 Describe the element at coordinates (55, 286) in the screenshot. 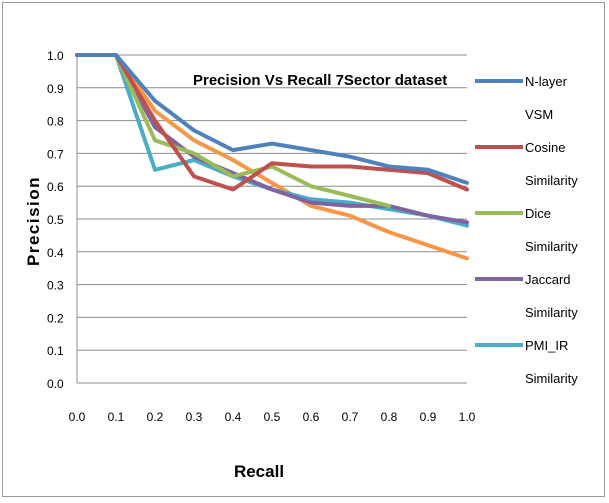

I see `y-tick-label: 0.3` at that location.